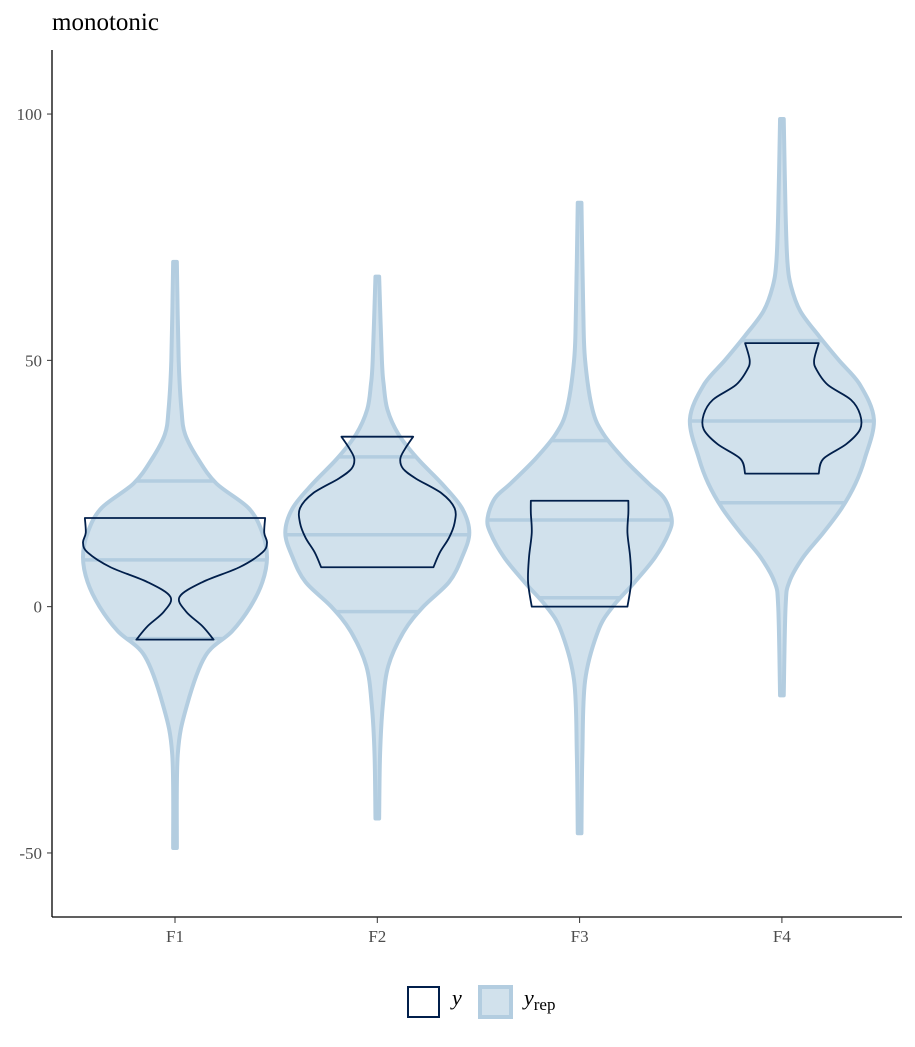  I want to click on y-tick-label: 100, so click(30, 114).